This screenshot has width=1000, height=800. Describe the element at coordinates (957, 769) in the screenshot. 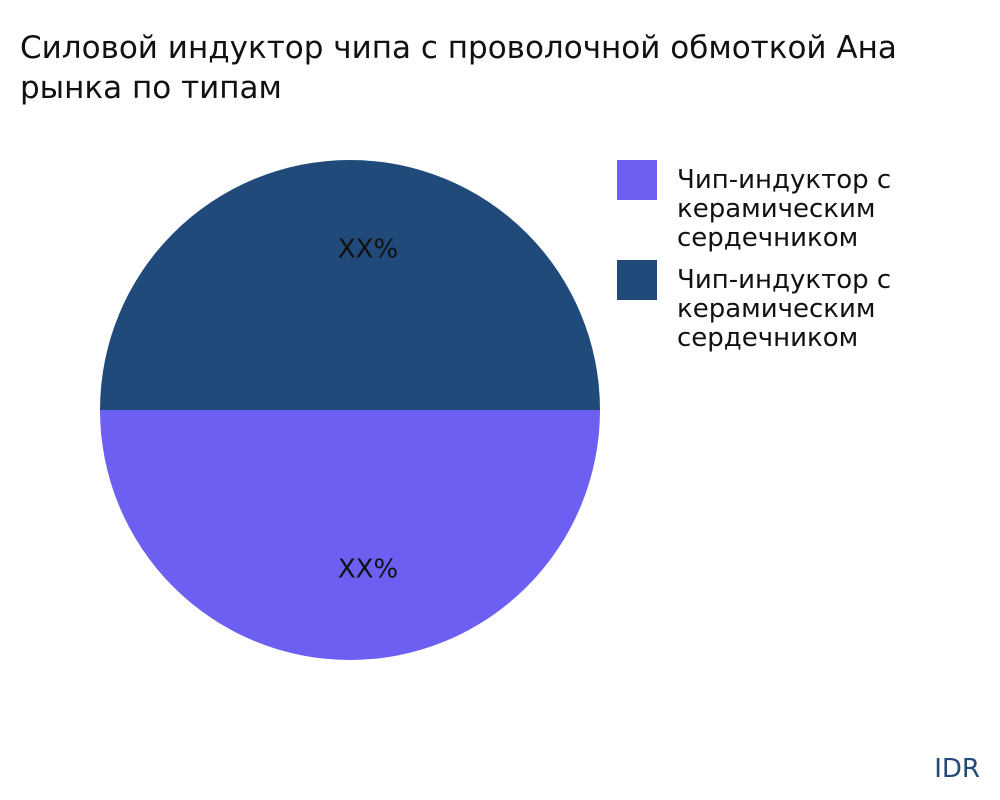

I see `source: IDR` at that location.